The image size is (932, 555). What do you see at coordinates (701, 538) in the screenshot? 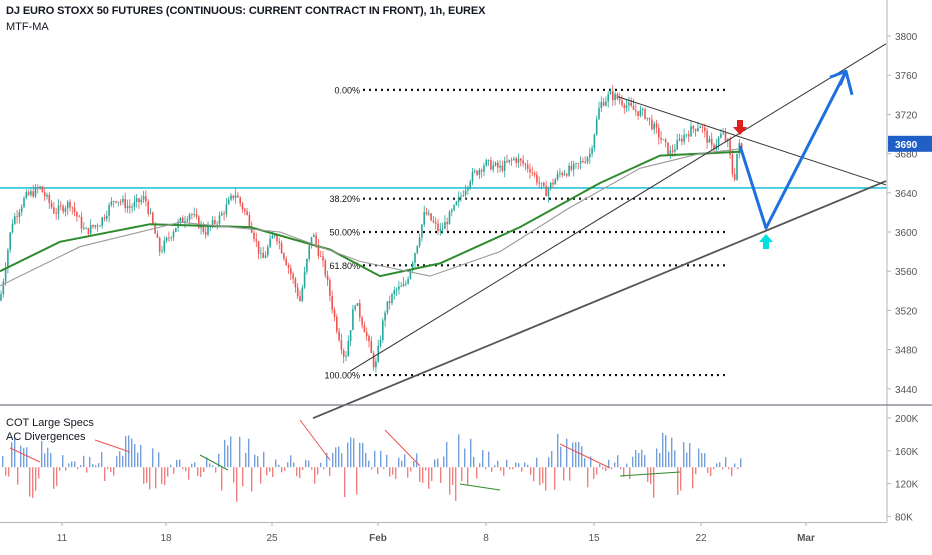
I see `time-tick-label: 22` at bounding box center [701, 538].